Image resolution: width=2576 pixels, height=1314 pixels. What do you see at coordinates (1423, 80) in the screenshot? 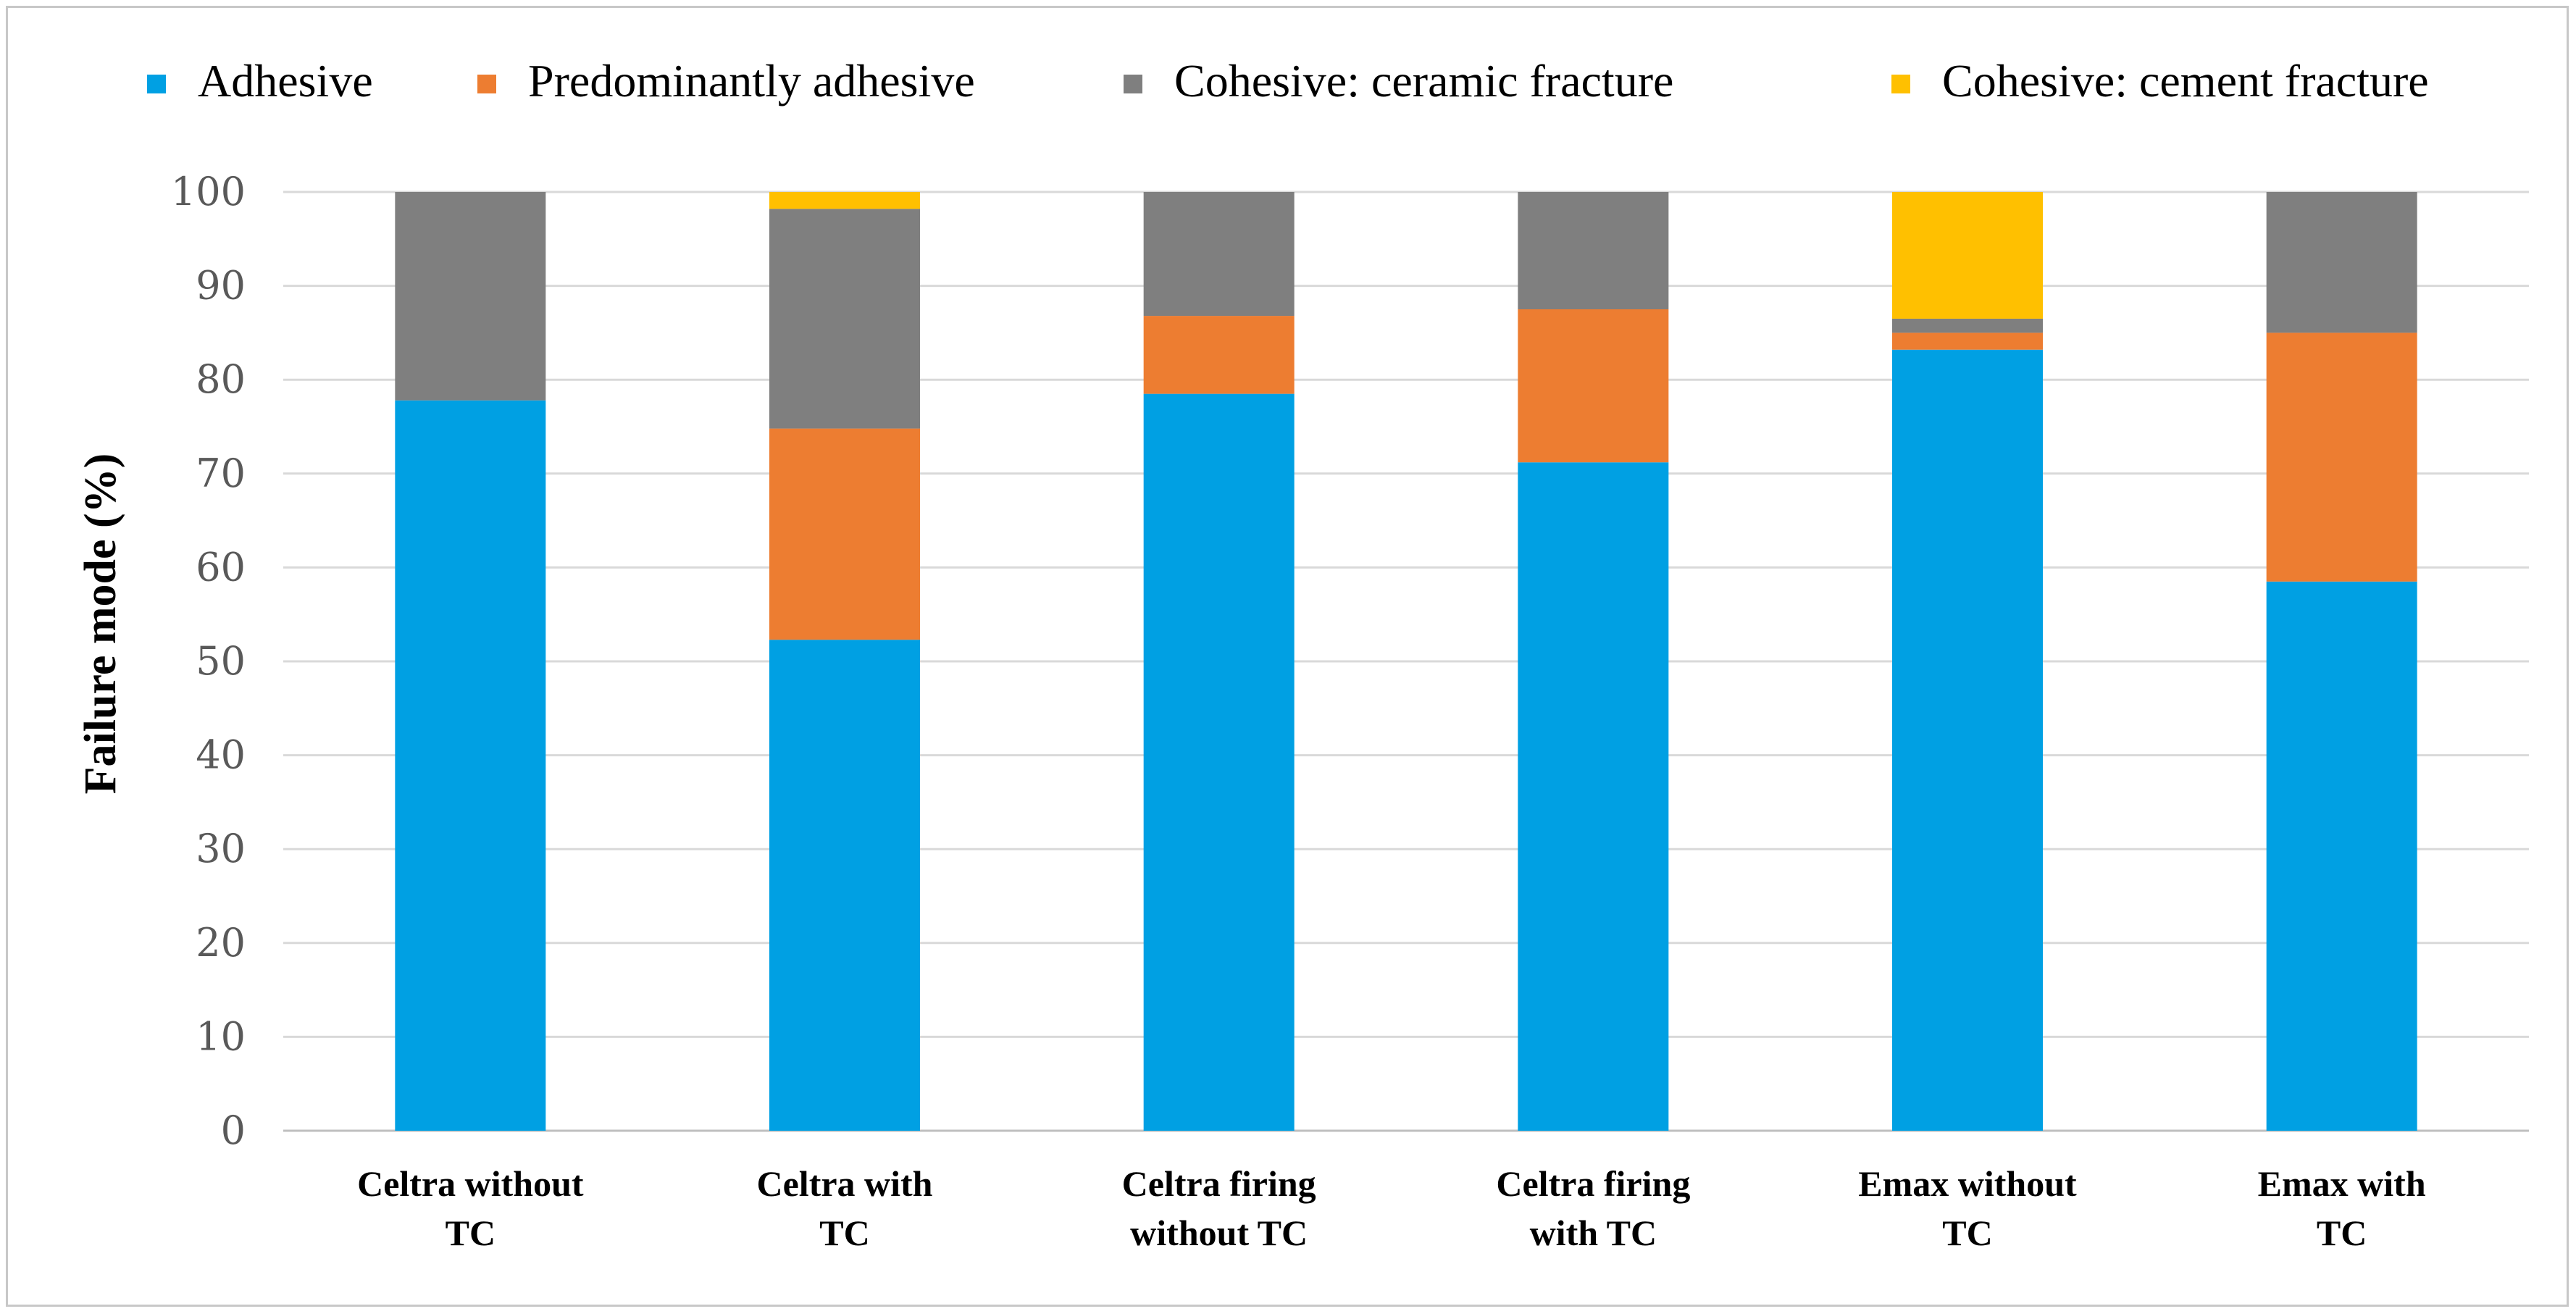
I see `legend-label: Cohesive: ceramic fracture` at bounding box center [1423, 80].